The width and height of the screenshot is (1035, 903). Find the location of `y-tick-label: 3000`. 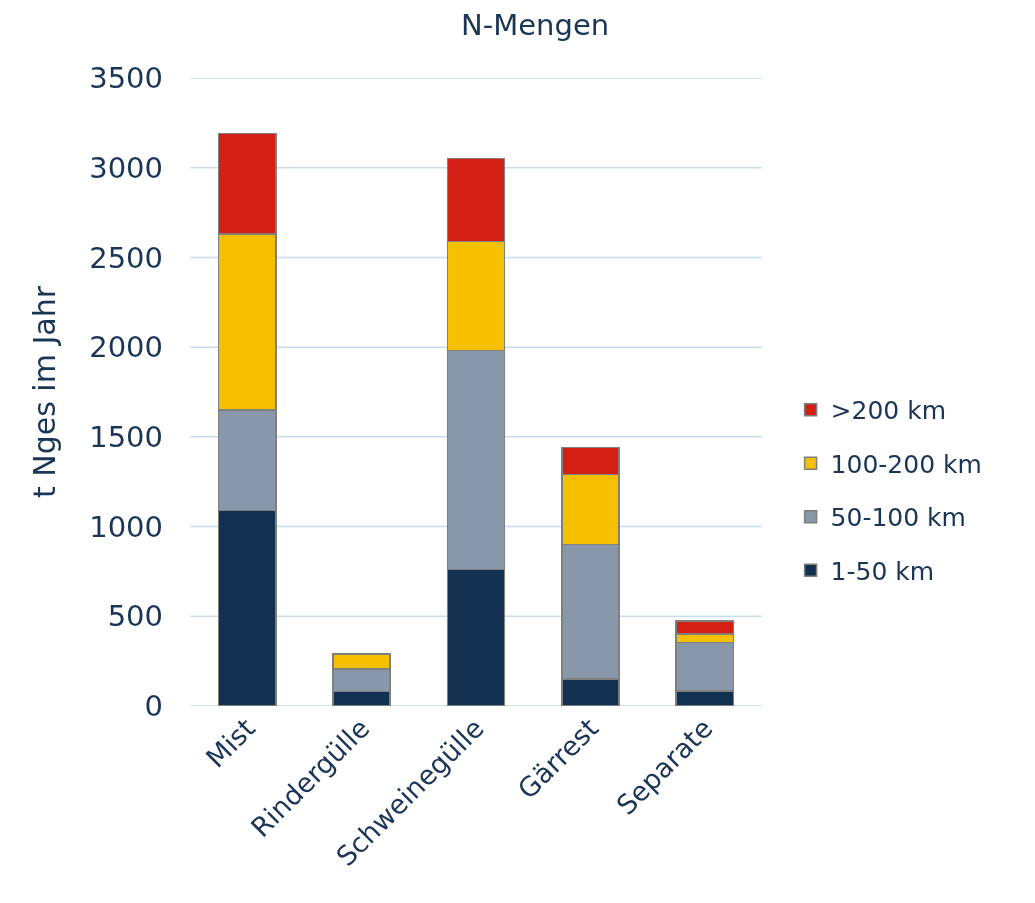

y-tick-label: 3000 is located at coordinates (126, 167).